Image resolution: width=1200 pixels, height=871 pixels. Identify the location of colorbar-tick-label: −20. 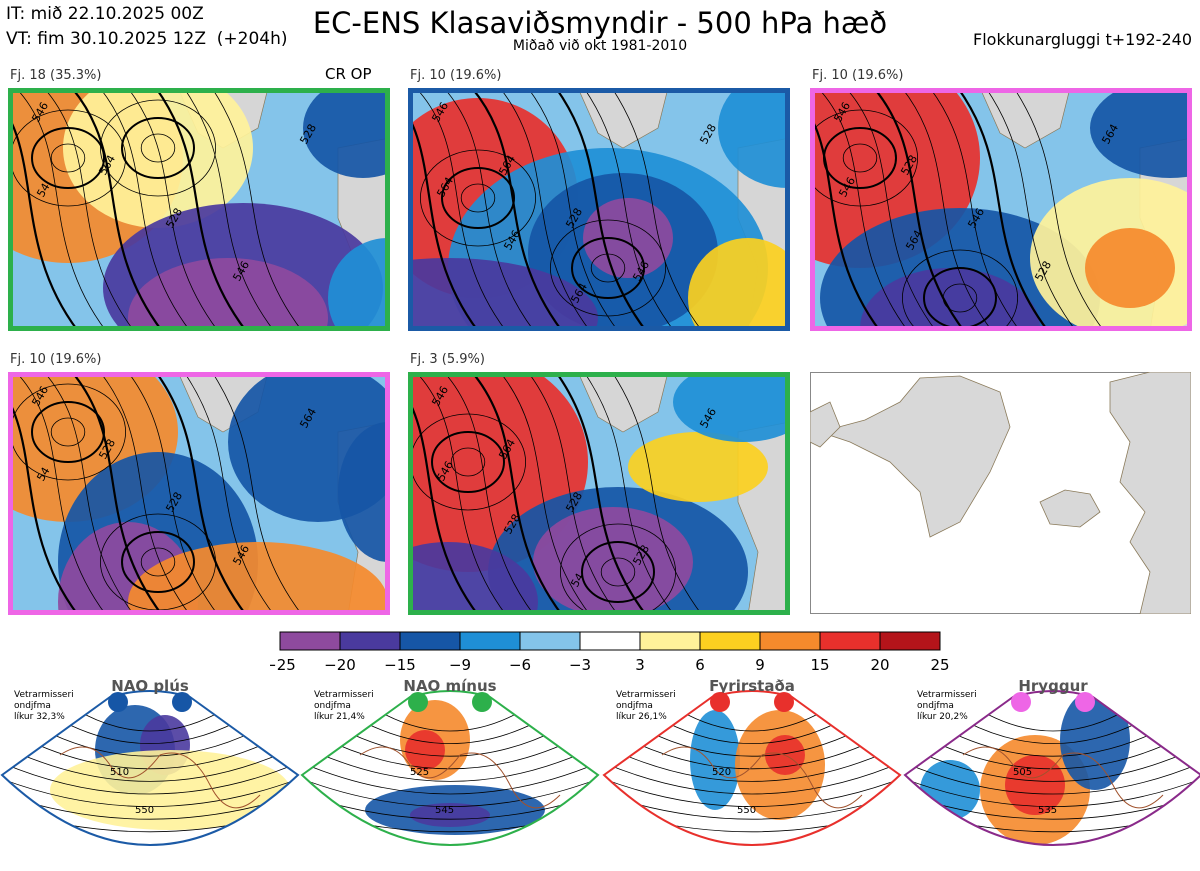
(340, 665).